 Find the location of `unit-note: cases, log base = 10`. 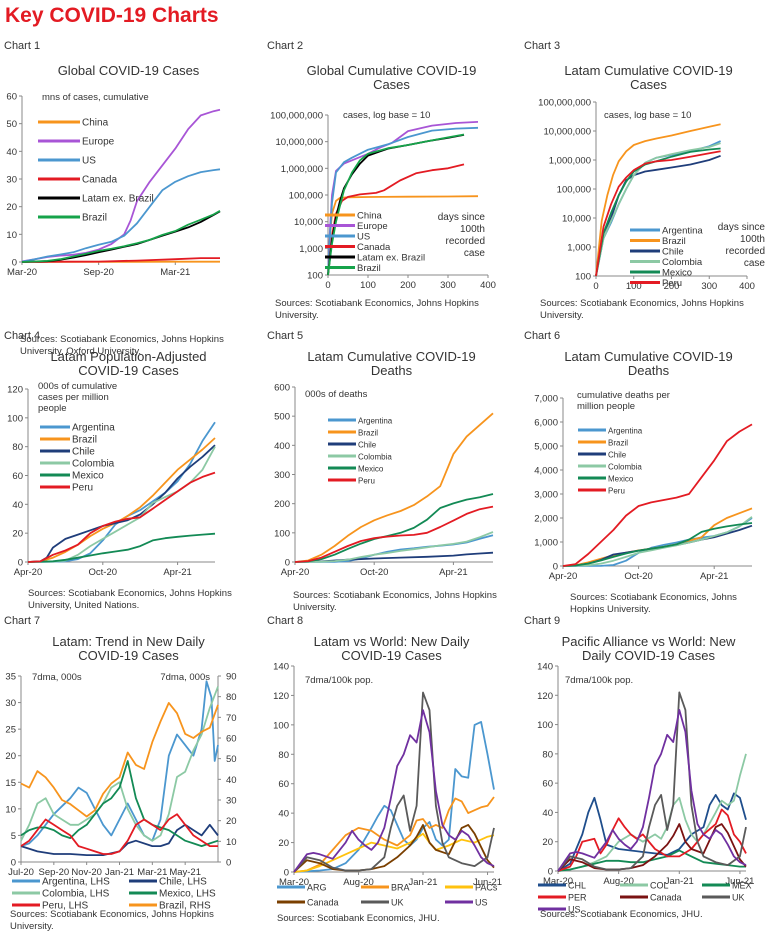

unit-note: cases, log base = 10 is located at coordinates (386, 115).